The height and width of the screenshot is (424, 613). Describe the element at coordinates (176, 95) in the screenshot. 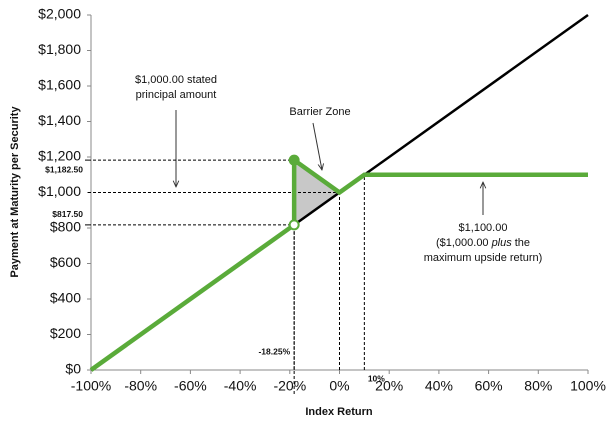

I see `annotation: principal amount` at that location.